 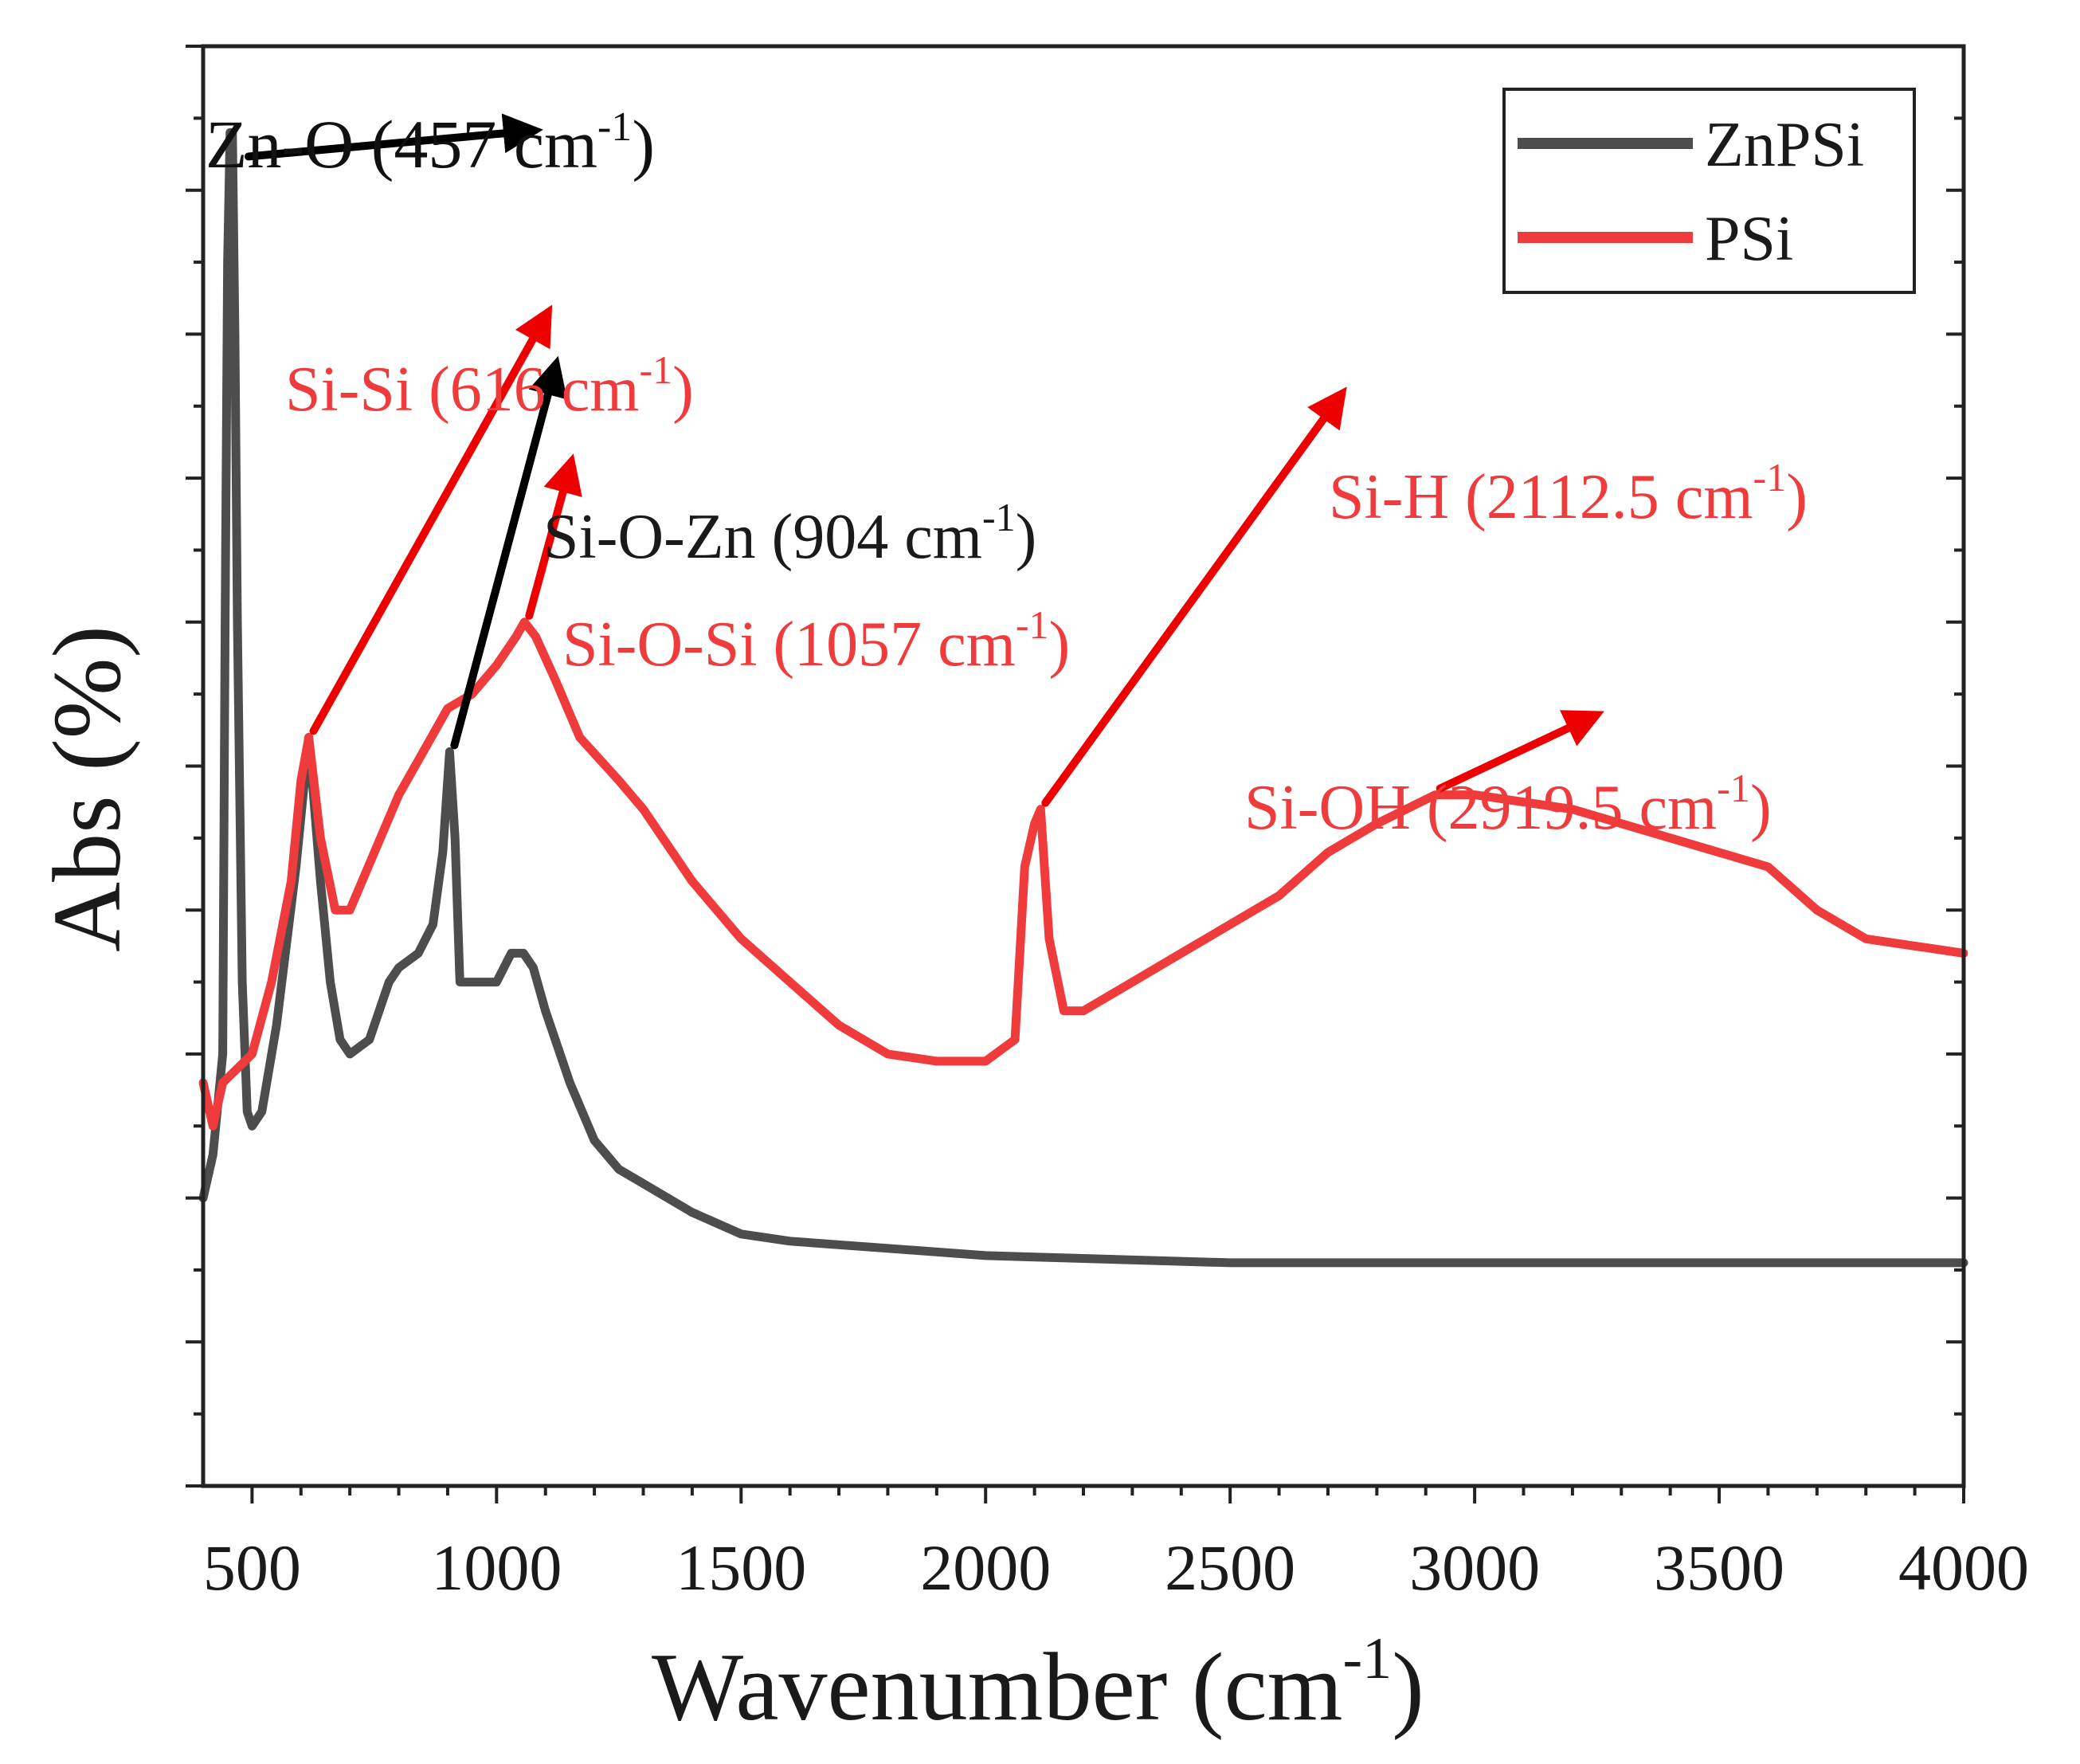 I want to click on x-tick-label: 1500, so click(x=741, y=1567).